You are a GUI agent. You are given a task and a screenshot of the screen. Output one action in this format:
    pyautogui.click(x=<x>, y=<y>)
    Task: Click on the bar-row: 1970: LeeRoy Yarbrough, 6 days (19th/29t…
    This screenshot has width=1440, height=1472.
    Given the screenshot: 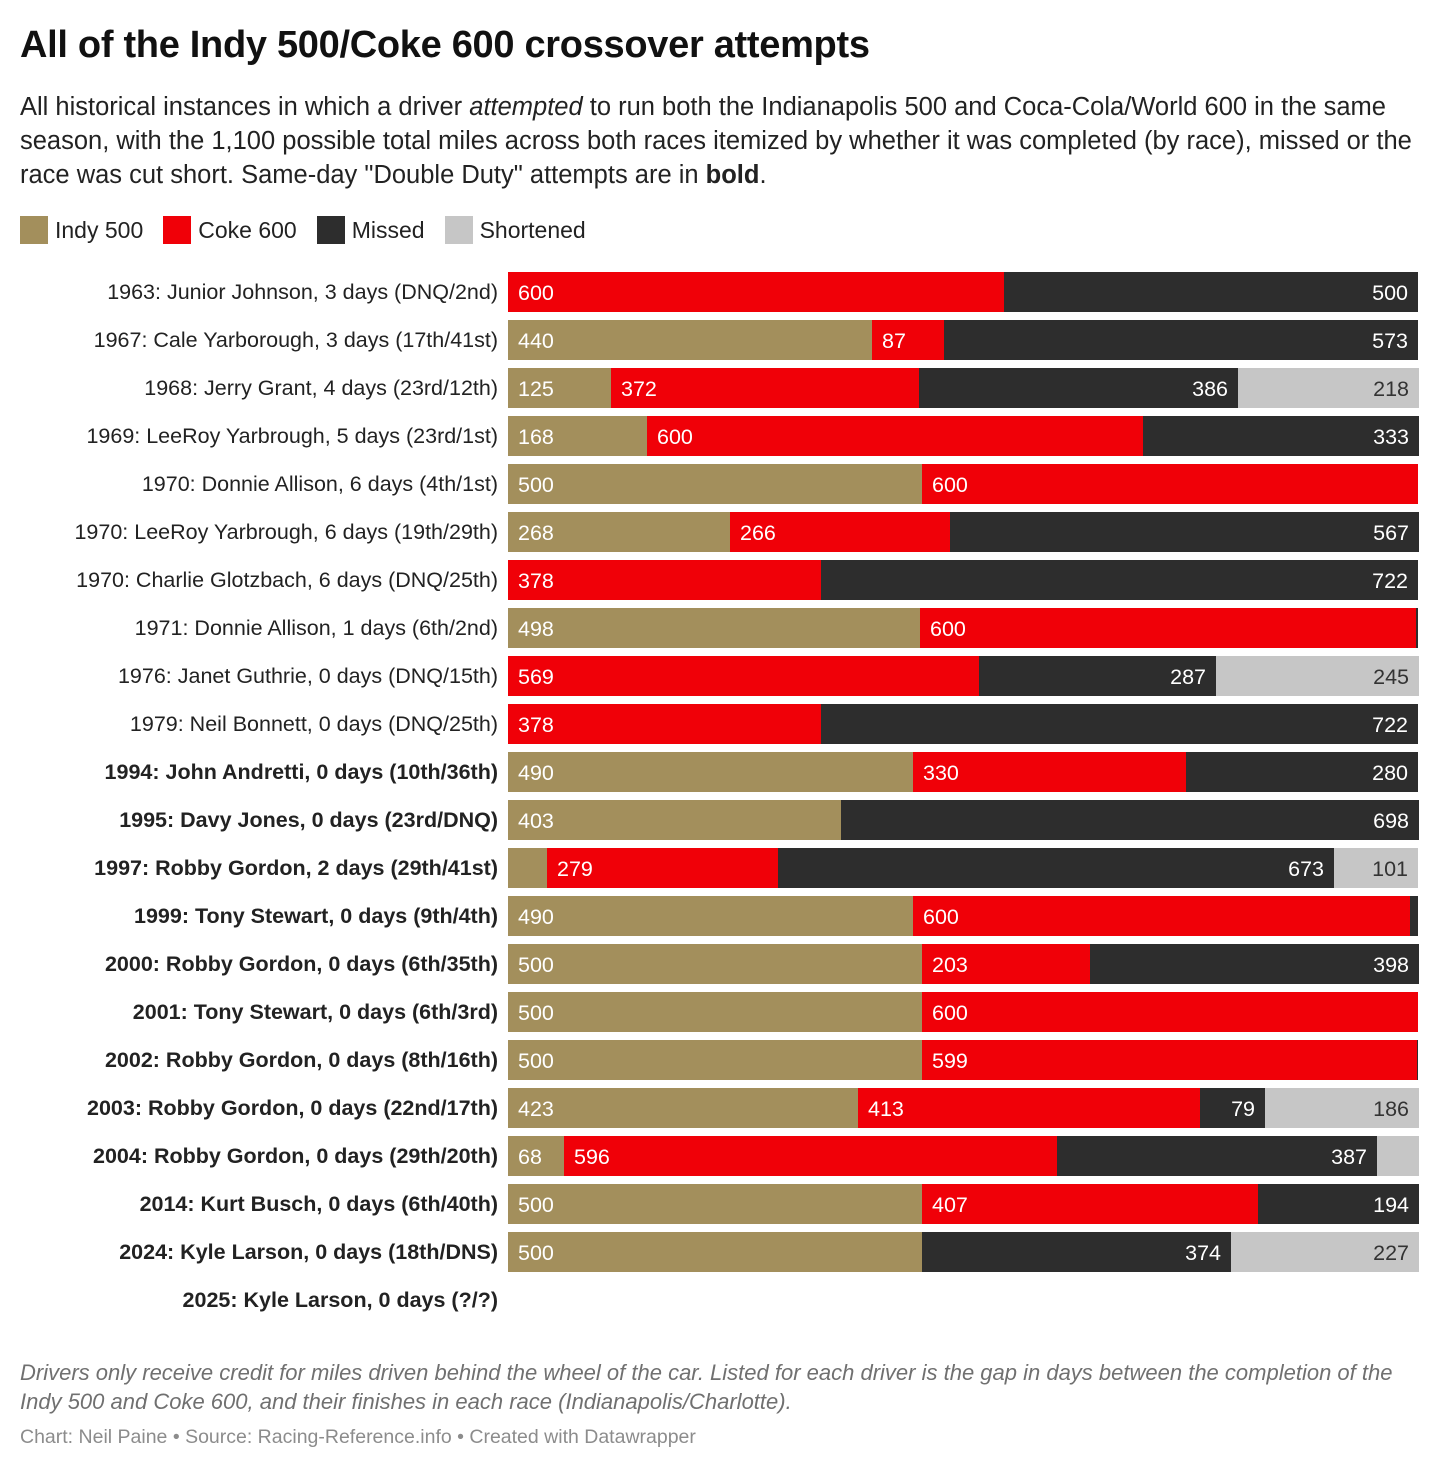 What is the action you would take?
    pyautogui.click(x=720, y=532)
    